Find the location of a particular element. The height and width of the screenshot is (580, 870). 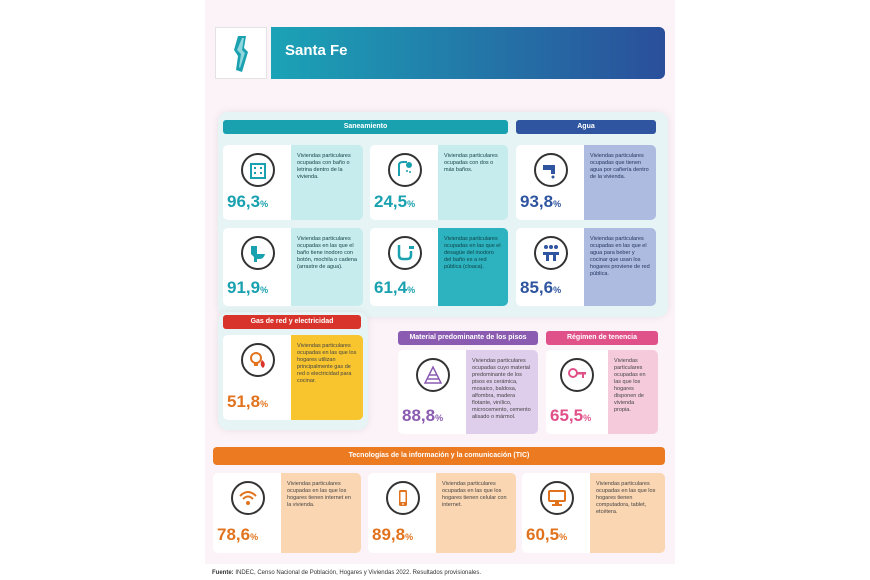

value-celular: 89,8% is located at coordinates (393, 534).